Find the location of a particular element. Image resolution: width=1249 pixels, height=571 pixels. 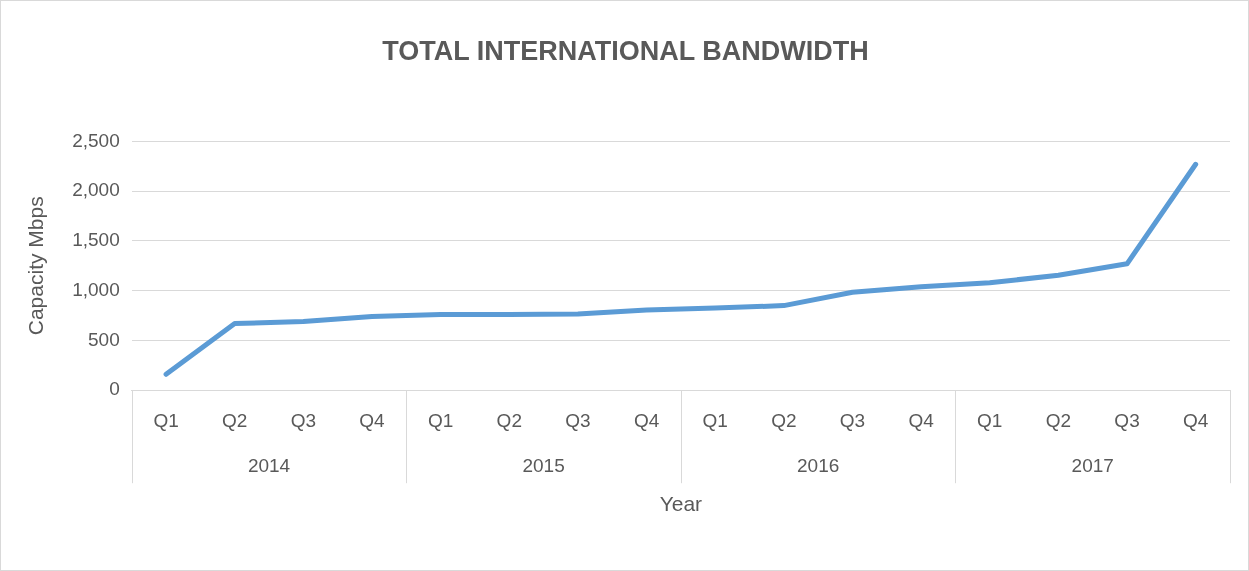

text: 2014 is located at coordinates (269, 466).